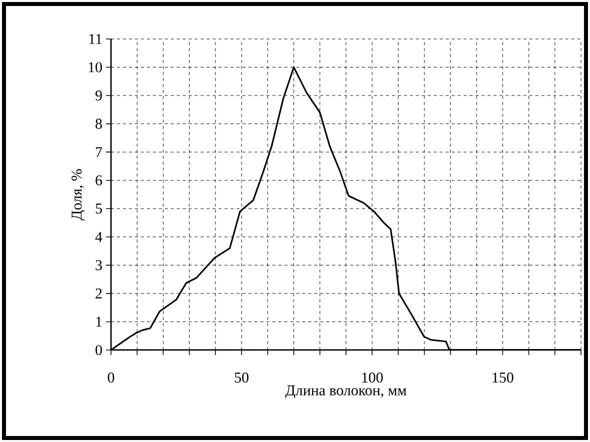 This screenshot has height=442, width=590. What do you see at coordinates (99, 95) in the screenshot?
I see `y-tick-label: 9` at bounding box center [99, 95].